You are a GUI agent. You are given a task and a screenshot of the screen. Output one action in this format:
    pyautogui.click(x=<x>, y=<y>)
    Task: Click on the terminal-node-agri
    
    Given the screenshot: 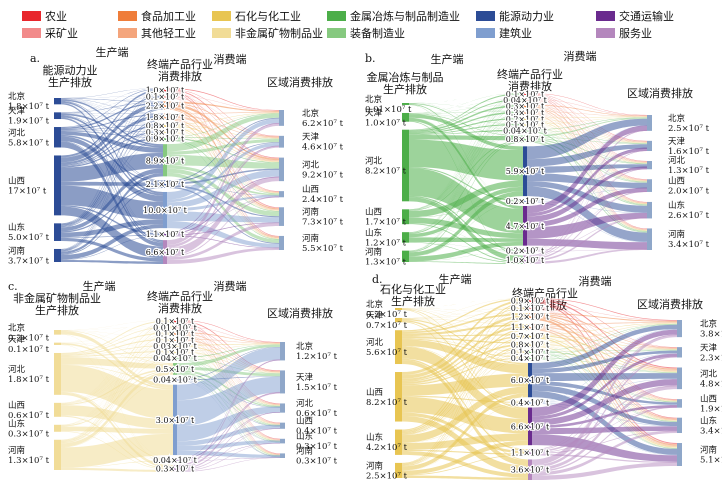 What is the action you would take?
    pyautogui.click(x=530, y=301)
    